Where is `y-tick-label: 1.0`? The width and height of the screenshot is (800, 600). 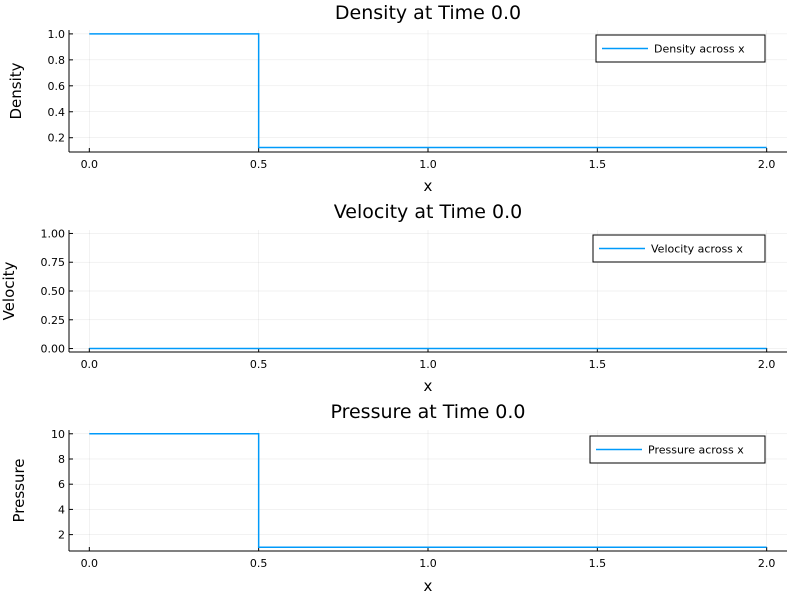
y-tick-label: 1.0 is located at coordinates (57, 34).